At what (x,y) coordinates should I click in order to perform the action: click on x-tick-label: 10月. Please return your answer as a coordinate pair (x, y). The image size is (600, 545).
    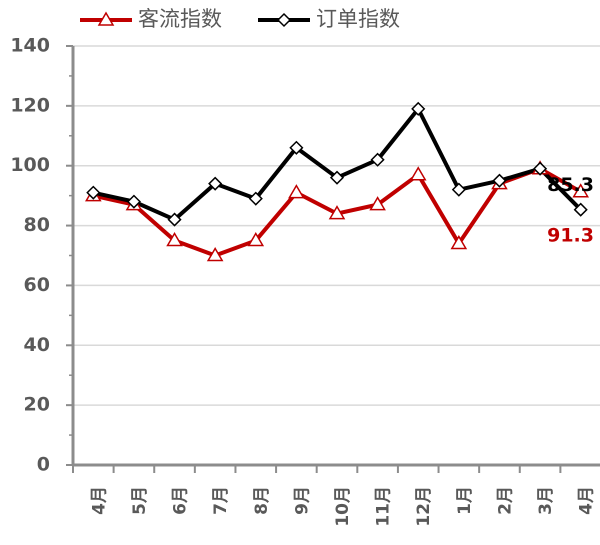
    Looking at the image, I should click on (343, 506).